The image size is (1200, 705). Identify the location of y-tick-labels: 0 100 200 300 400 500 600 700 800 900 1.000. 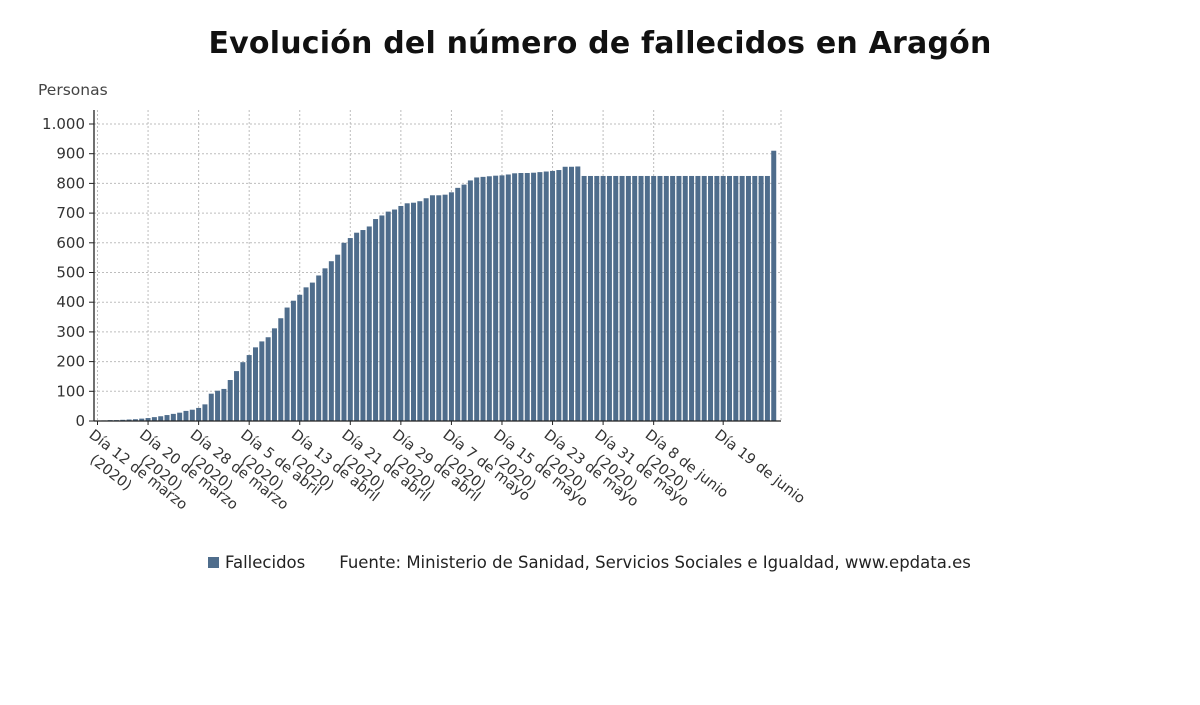
(63, 272).